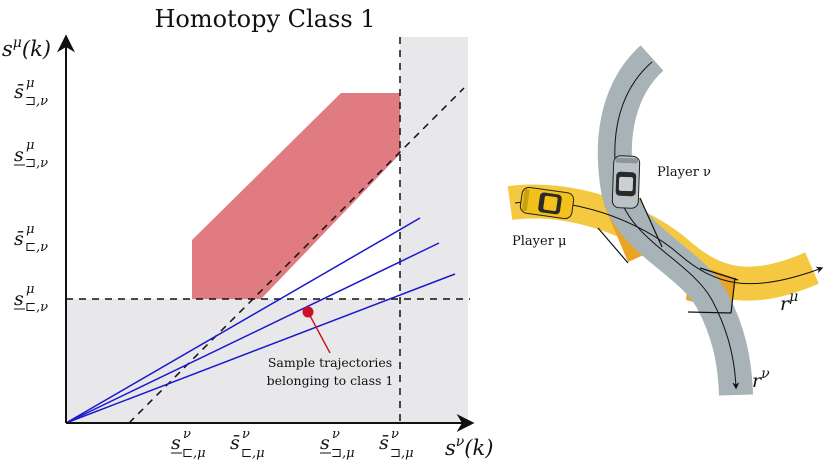 Image resolution: width=831 pixels, height=463 pixels. I want to click on plot-title: Homotopy Class 1, so click(264, 19).